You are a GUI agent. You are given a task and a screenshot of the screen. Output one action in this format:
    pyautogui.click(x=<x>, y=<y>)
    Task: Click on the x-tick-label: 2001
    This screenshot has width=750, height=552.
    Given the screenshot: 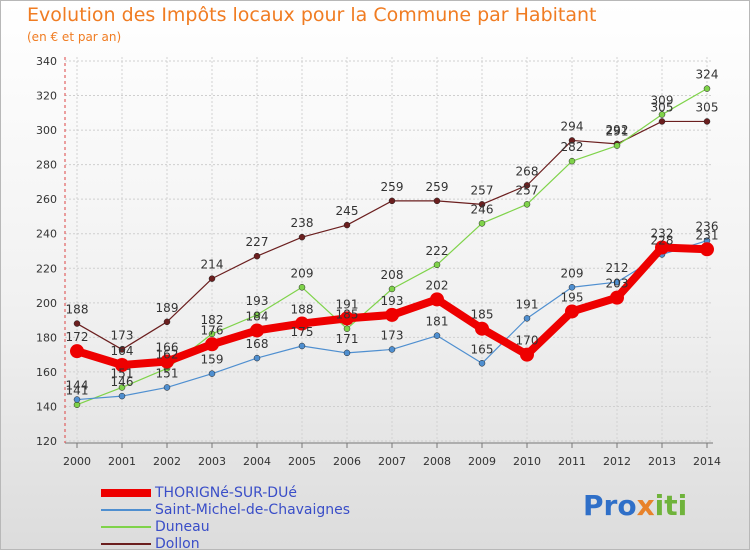 What is the action you would take?
    pyautogui.click(x=122, y=461)
    